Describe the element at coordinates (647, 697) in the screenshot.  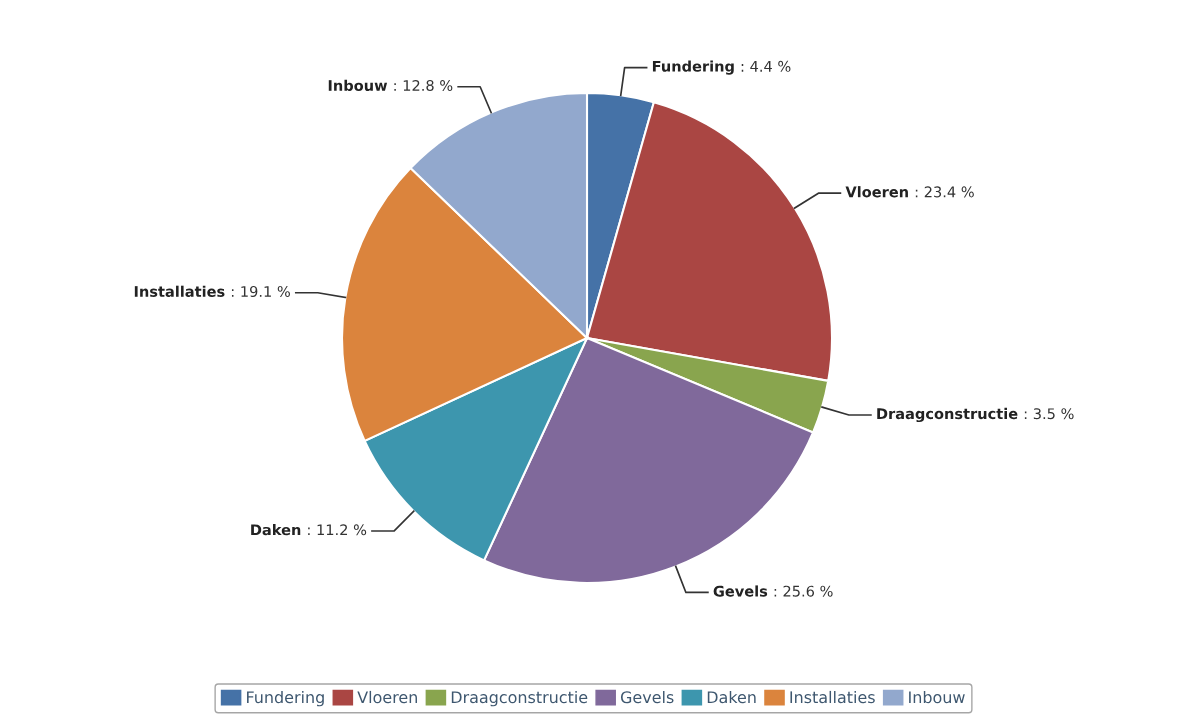
I see `legend-label: Gevels` at that location.